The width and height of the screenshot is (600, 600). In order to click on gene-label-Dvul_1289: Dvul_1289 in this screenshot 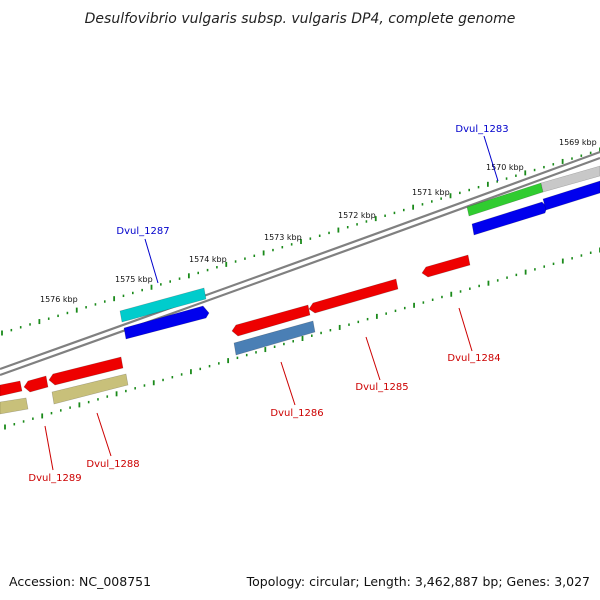, I will do `click(54, 478)`.